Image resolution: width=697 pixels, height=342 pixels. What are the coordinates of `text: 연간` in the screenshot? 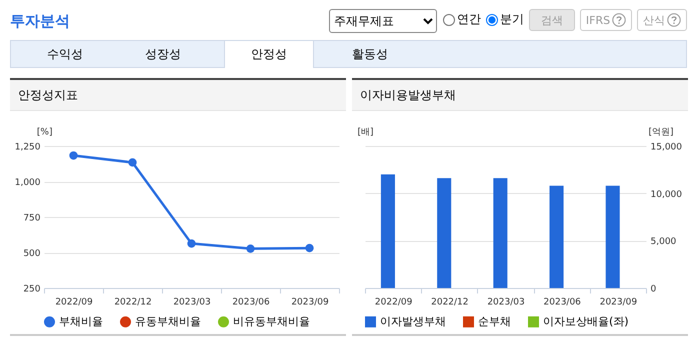 It's located at (468, 19).